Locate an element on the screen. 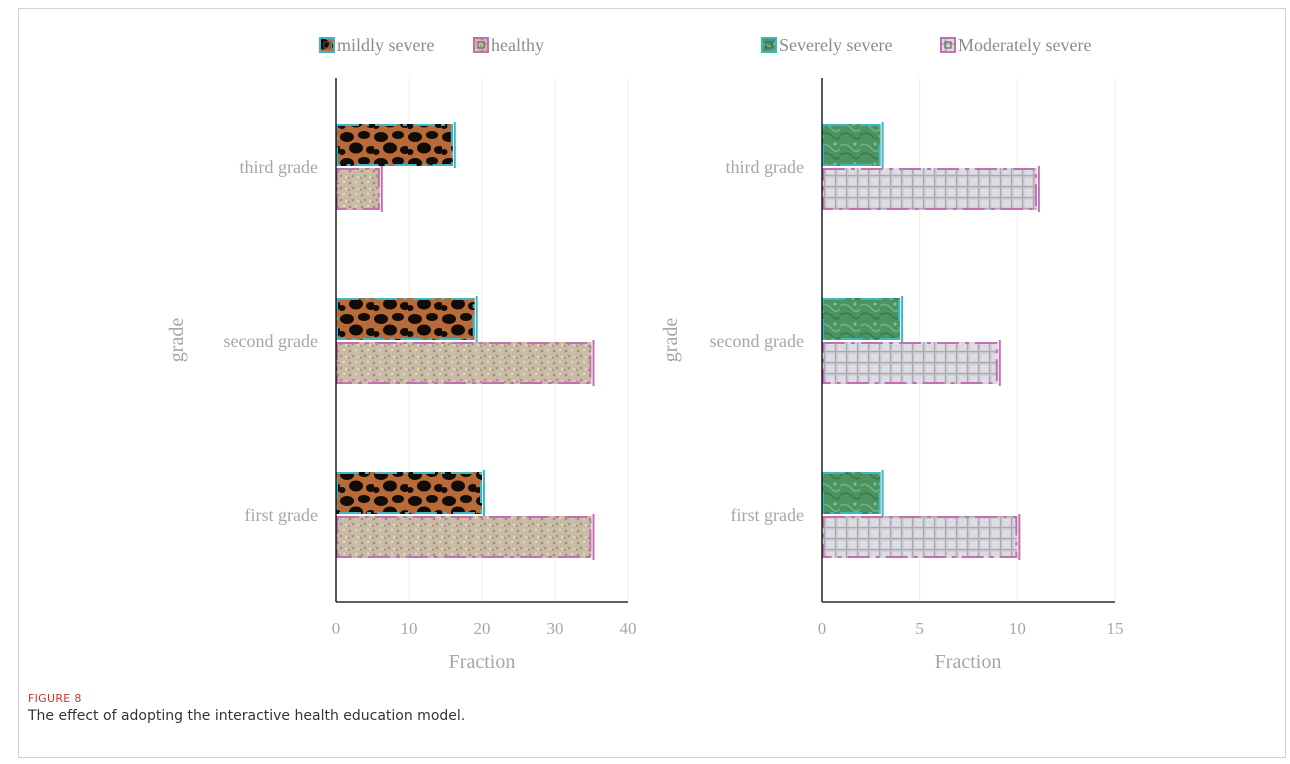 The width and height of the screenshot is (1290, 764). right-legend: Severely severe Moderately severe is located at coordinates (926, 45).